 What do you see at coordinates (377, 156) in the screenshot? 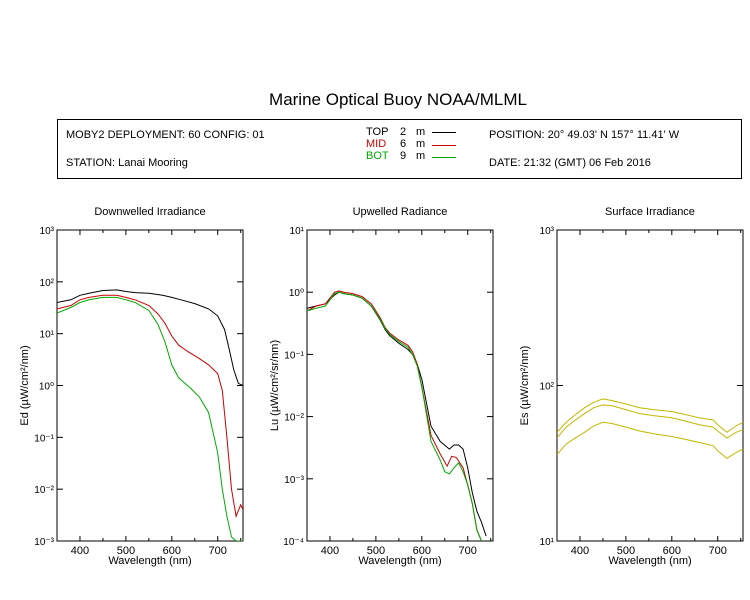
I see `legend-name-bot: BOT` at bounding box center [377, 156].